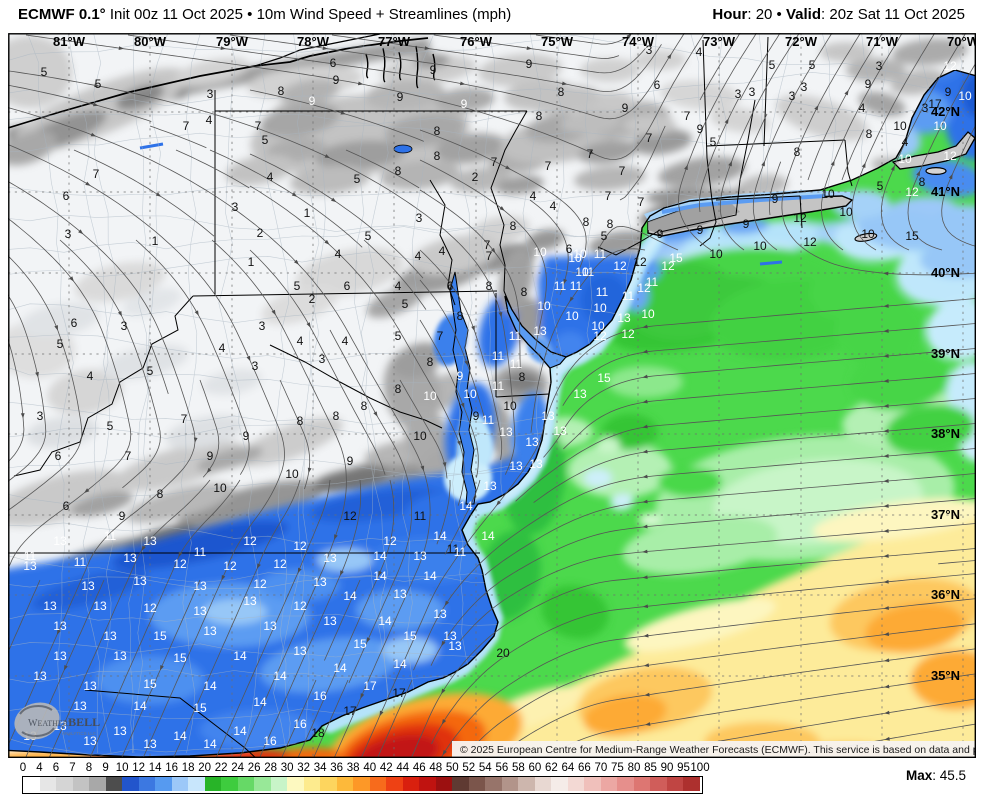 The height and width of the screenshot is (808, 984). Describe the element at coordinates (79, 733) in the screenshot. I see `svg-text: ANALYTICS LLC` at that location.